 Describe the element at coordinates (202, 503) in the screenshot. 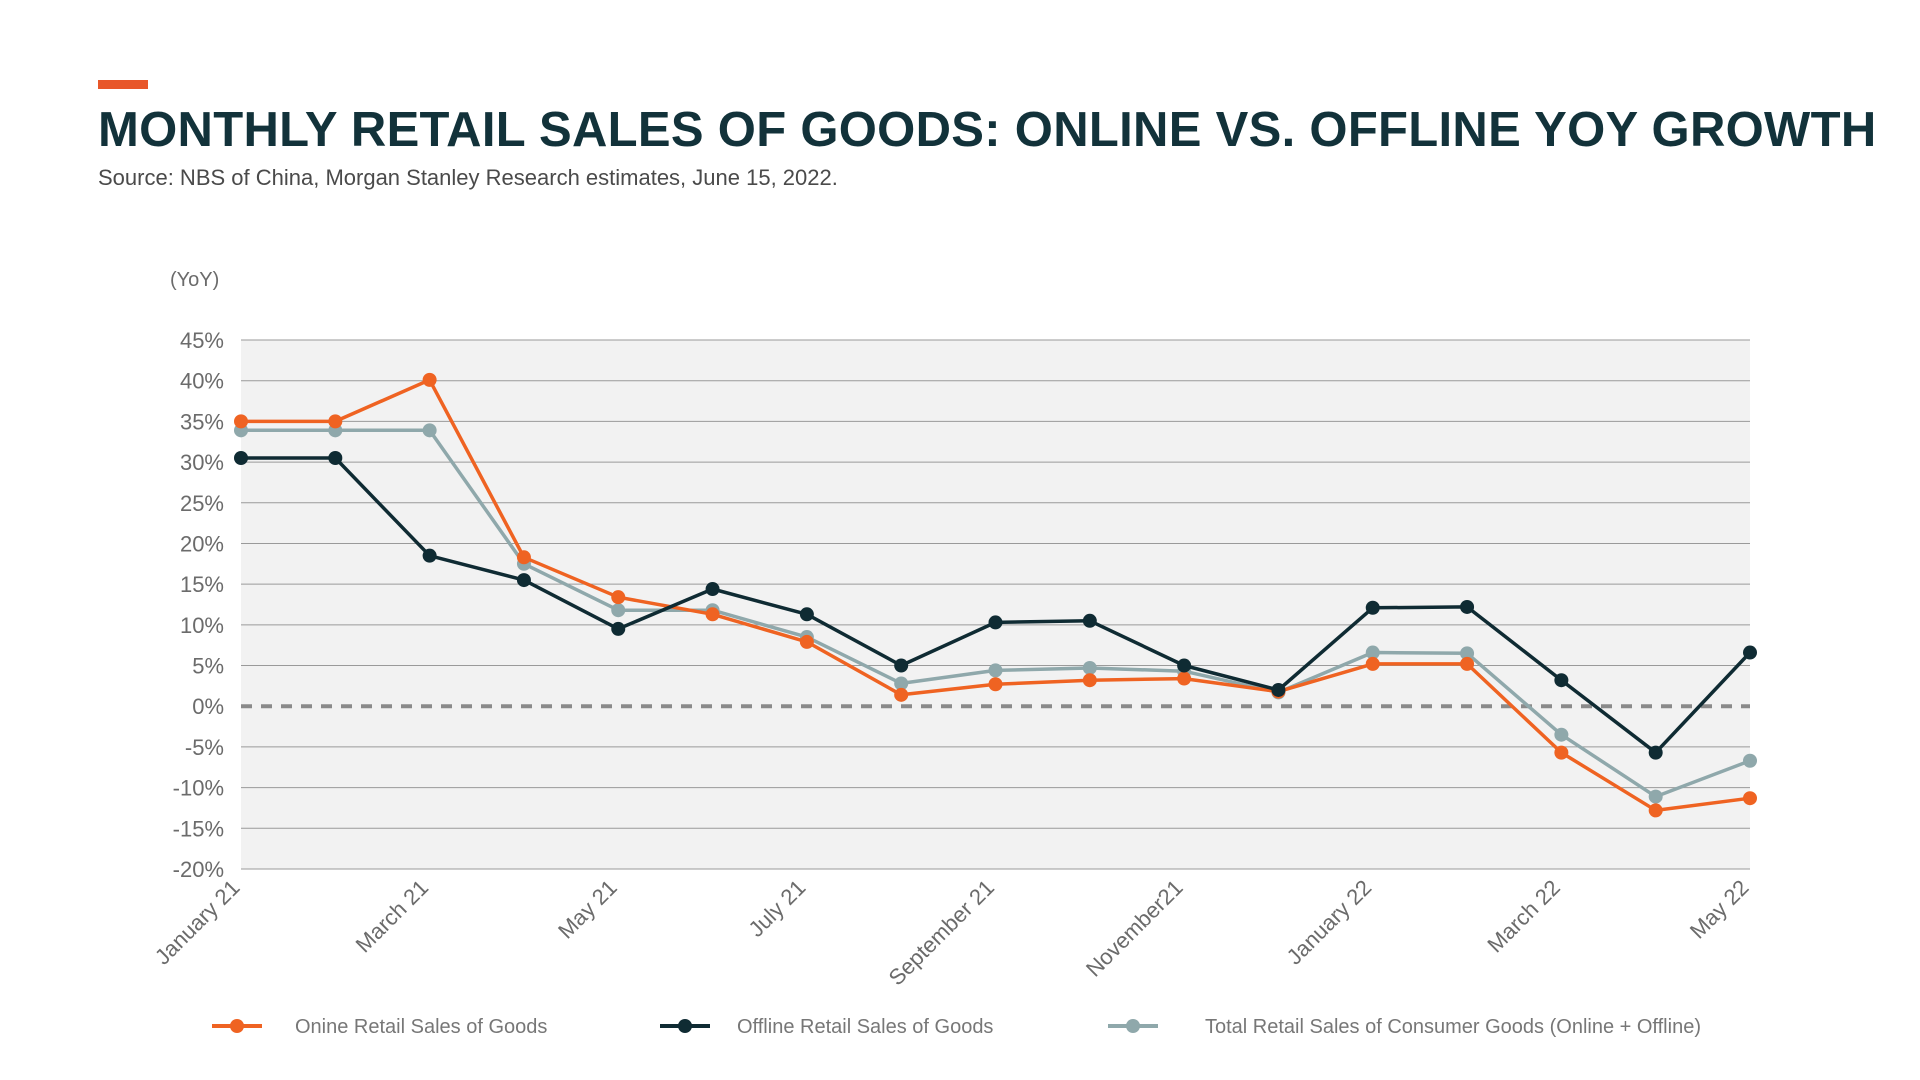

I see `y-tick-label: 25%` at that location.